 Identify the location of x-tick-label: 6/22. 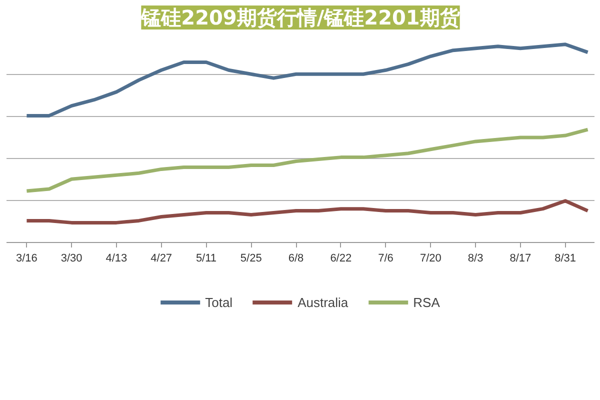
(341, 258).